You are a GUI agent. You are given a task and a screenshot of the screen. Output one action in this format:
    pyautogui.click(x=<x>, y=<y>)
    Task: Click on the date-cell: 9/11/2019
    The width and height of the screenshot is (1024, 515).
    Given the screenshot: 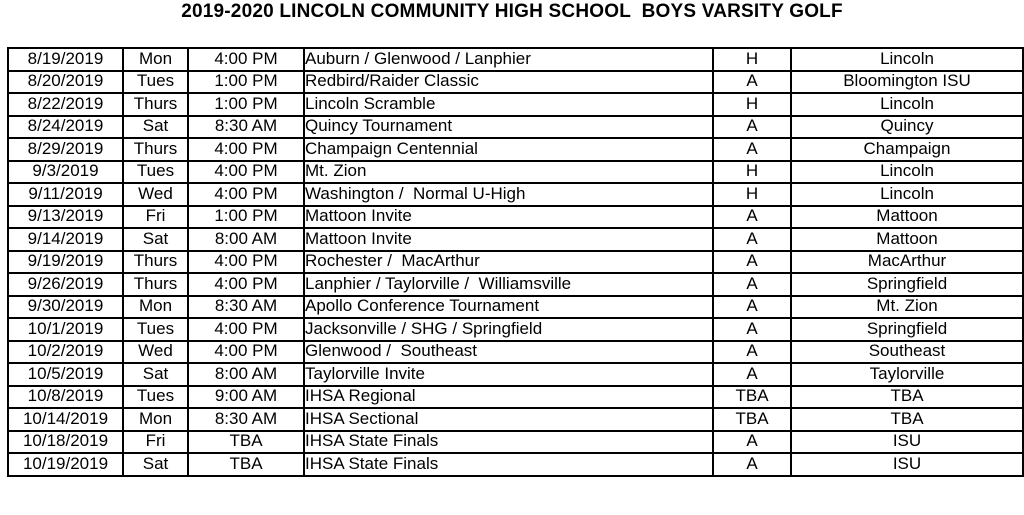 What is the action you would take?
    pyautogui.click(x=65, y=194)
    